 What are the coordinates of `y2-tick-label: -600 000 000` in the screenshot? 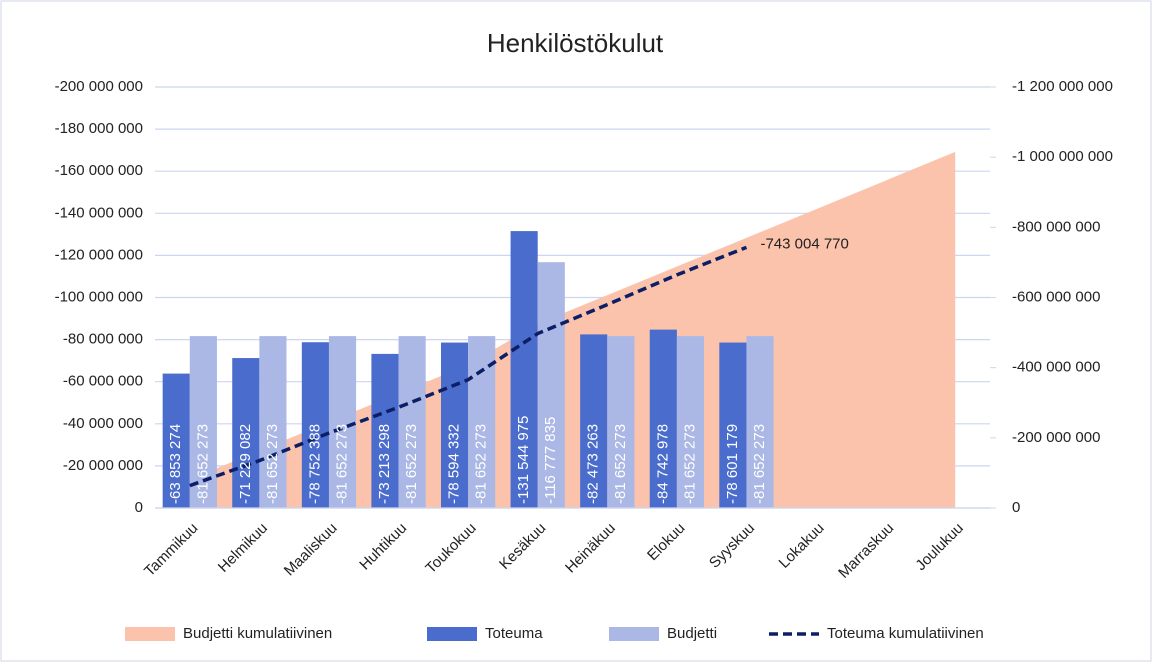 It's located at (1056, 296).